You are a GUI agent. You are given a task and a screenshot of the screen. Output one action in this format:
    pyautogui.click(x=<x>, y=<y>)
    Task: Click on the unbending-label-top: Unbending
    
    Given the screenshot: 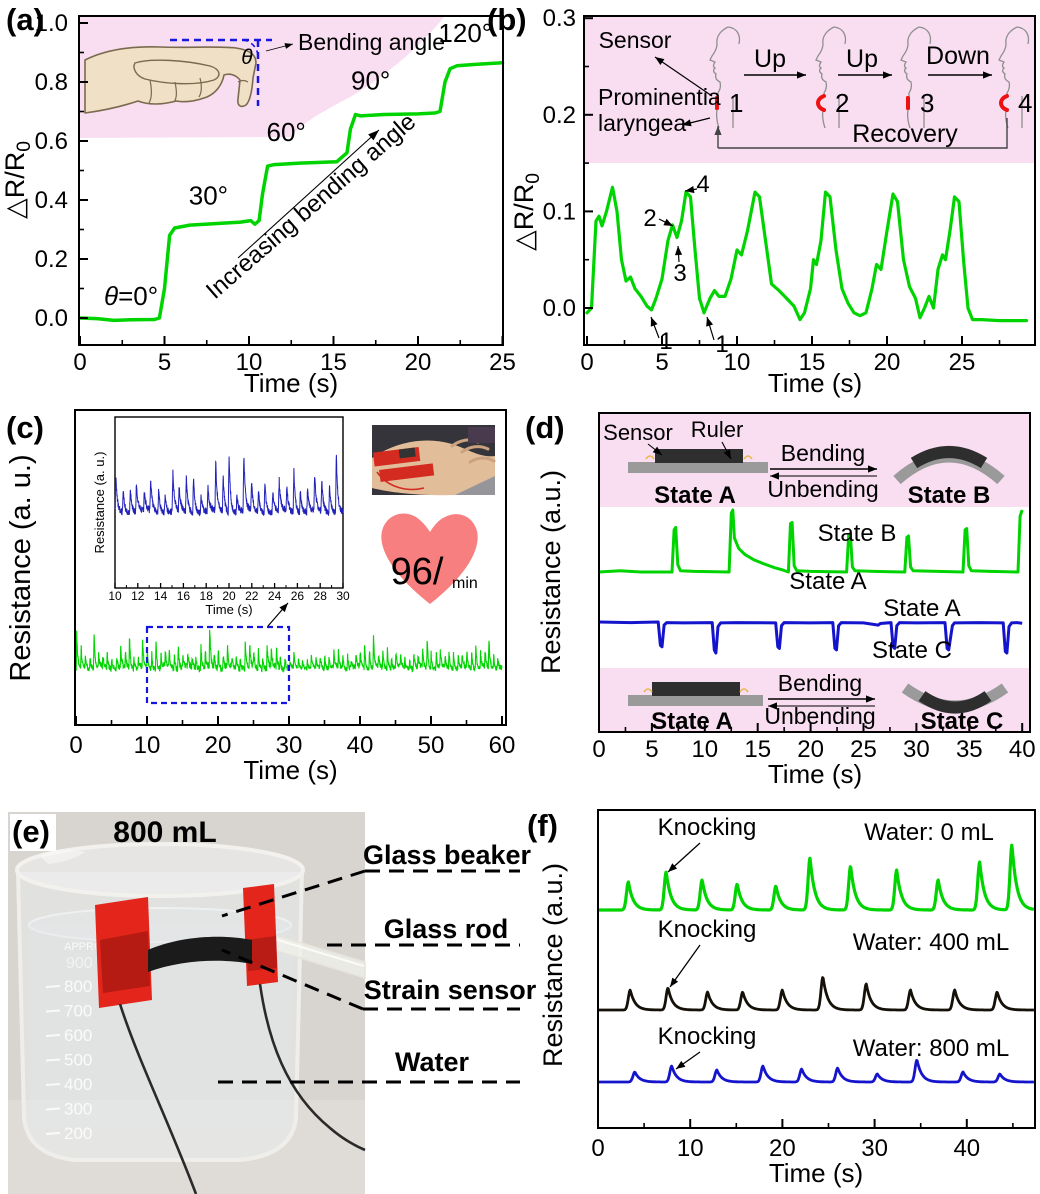 What is the action you would take?
    pyautogui.click(x=822, y=489)
    